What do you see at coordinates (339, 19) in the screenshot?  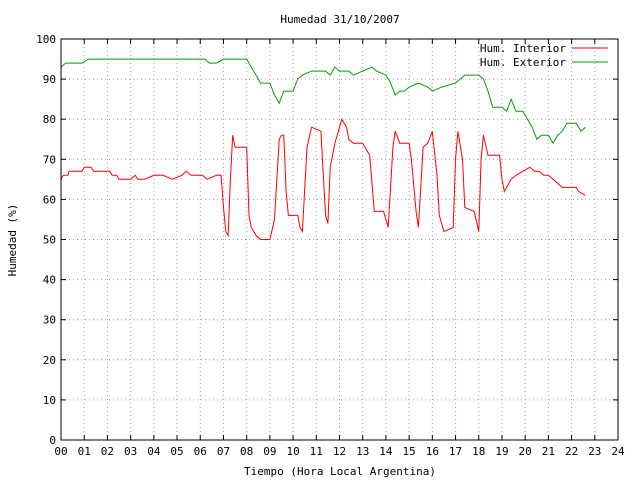 I see `chart-title: Humedad 31/10/2007` at bounding box center [339, 19].